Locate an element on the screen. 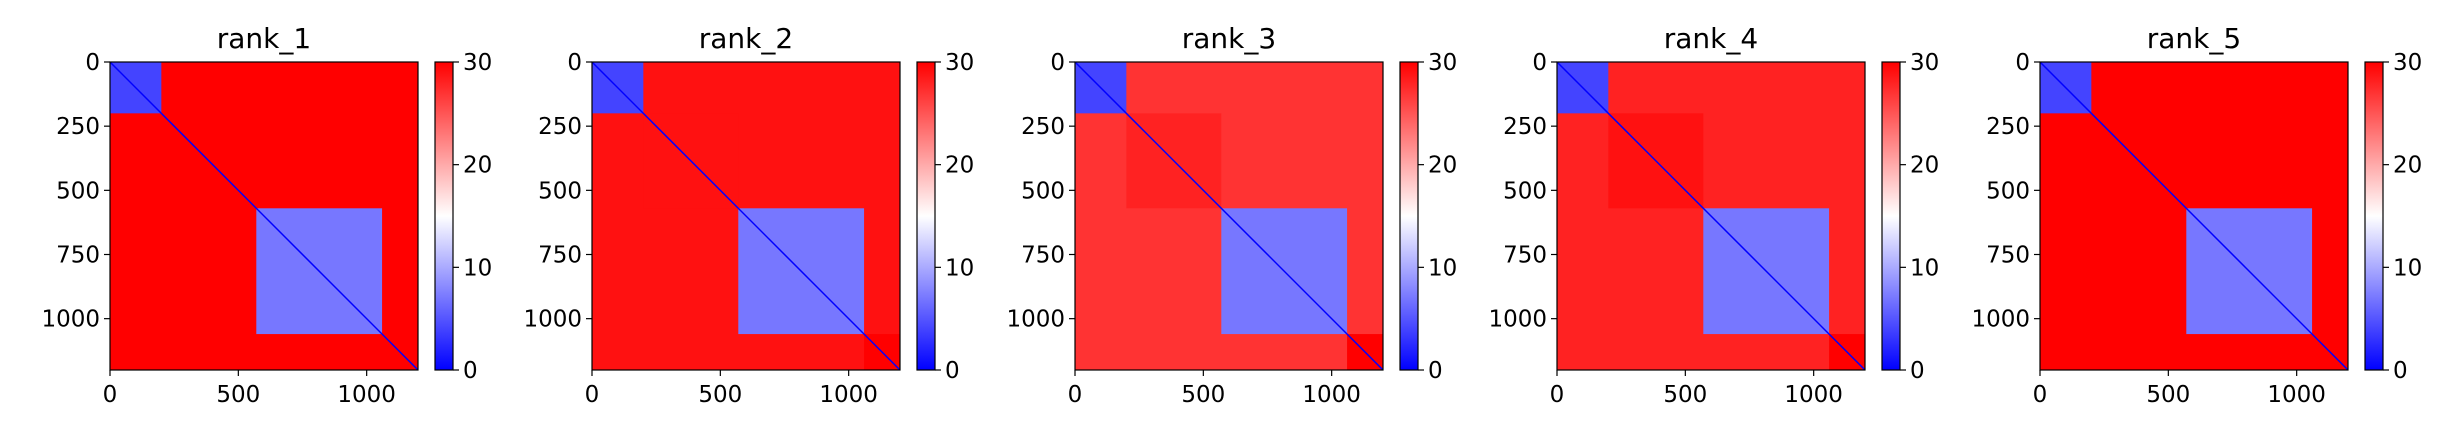  panel-title: rank_5 is located at coordinates (2194, 38).